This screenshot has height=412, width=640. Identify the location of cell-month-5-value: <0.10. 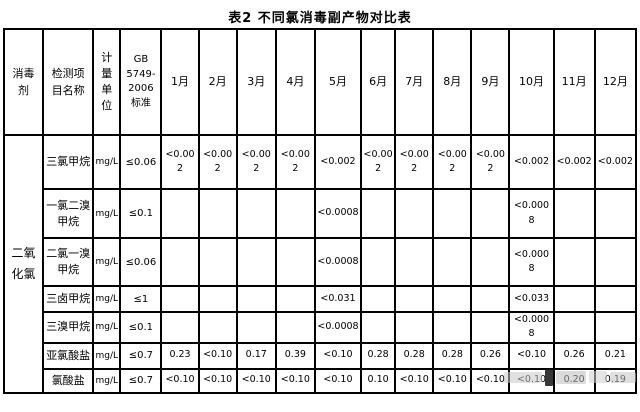
(338, 380).